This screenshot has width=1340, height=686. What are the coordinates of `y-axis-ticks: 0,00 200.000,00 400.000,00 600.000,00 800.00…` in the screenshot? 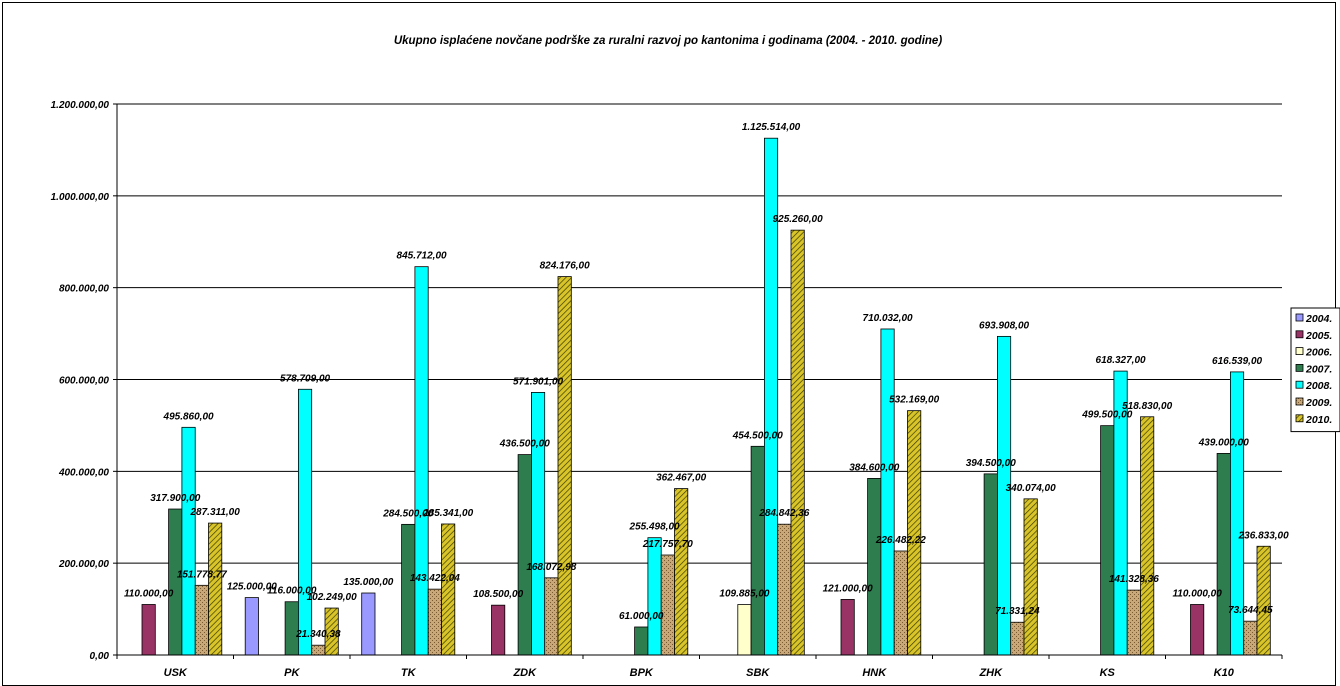 It's located at (84, 381).